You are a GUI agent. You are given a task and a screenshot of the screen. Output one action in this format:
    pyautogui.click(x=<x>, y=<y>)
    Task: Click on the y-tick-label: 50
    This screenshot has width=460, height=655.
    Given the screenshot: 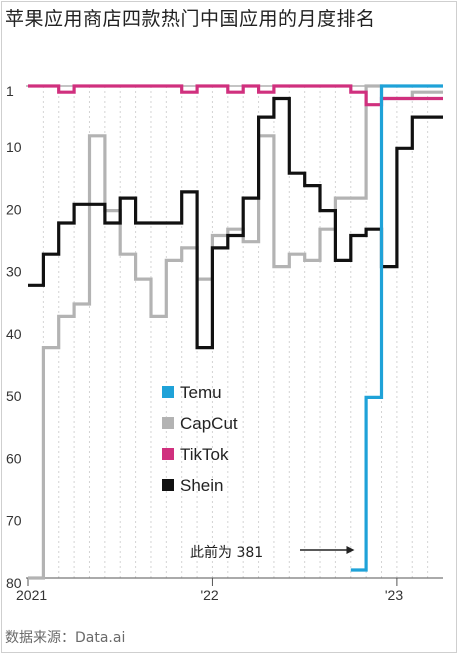 What is the action you would take?
    pyautogui.click(x=14, y=396)
    